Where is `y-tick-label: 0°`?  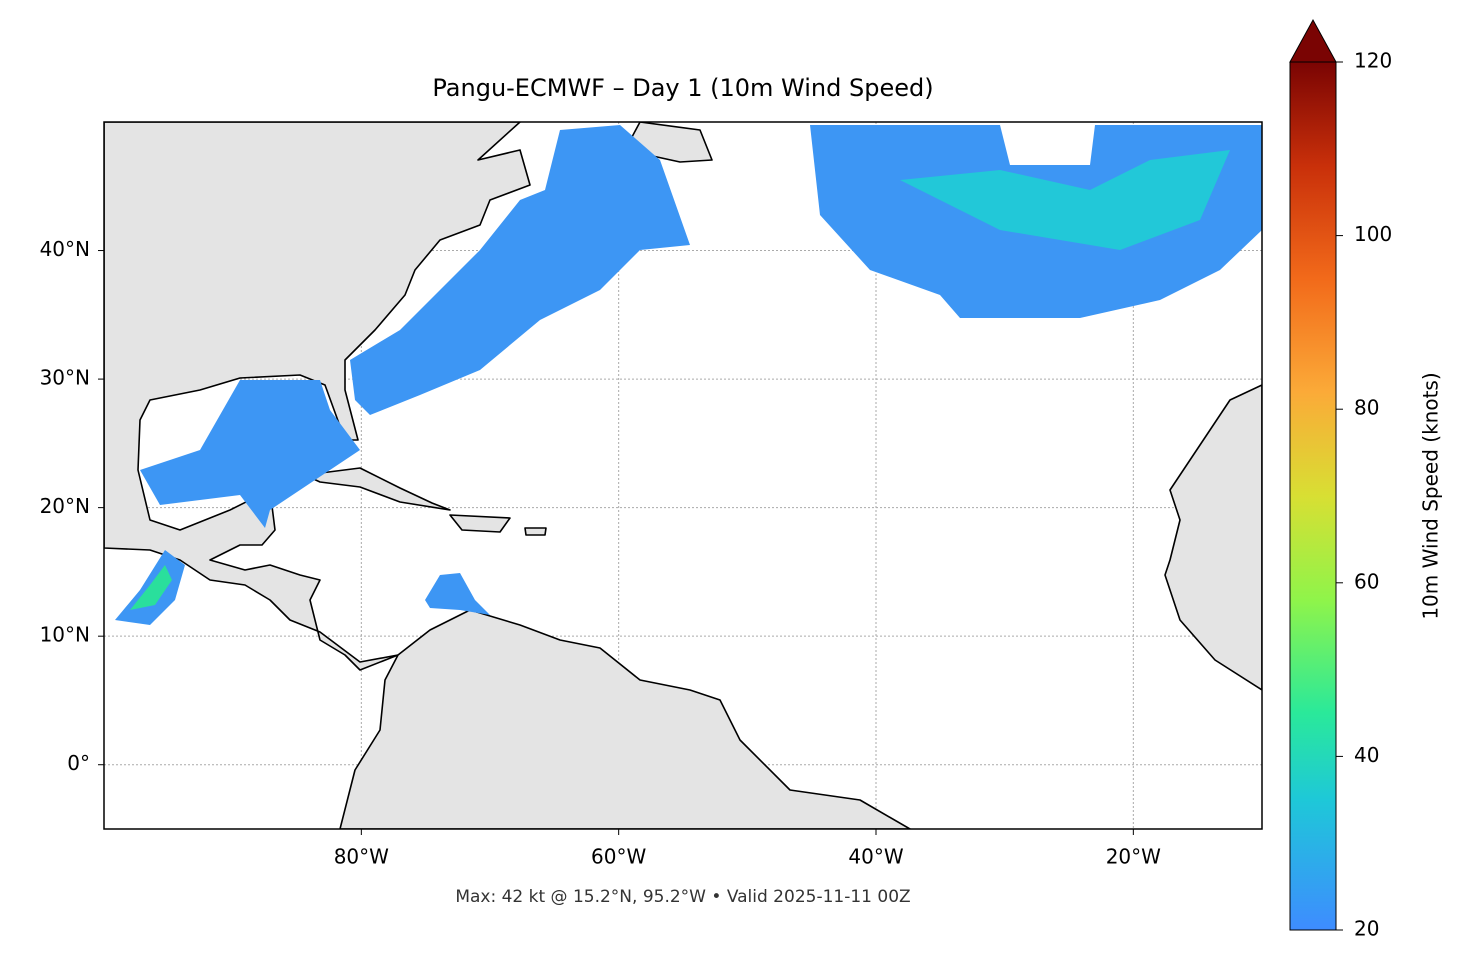 y-tick-label: 0° is located at coordinates (78, 763).